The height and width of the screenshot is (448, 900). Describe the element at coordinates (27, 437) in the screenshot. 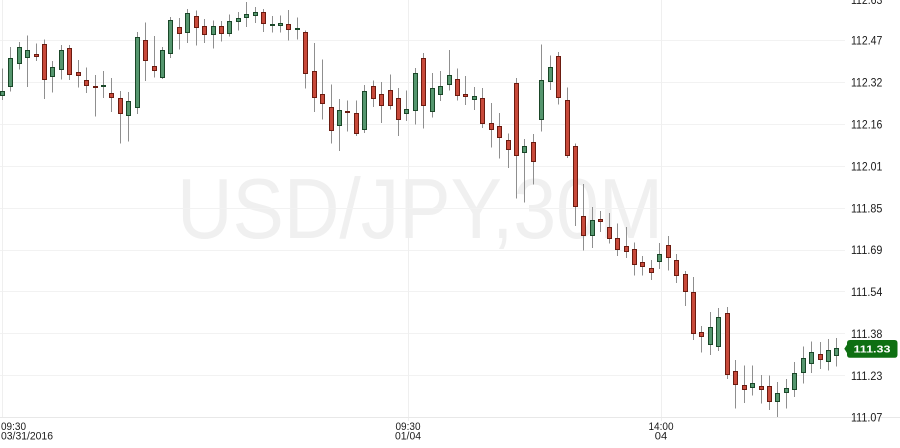

I see `svg-text: 03/31/2016` at that location.